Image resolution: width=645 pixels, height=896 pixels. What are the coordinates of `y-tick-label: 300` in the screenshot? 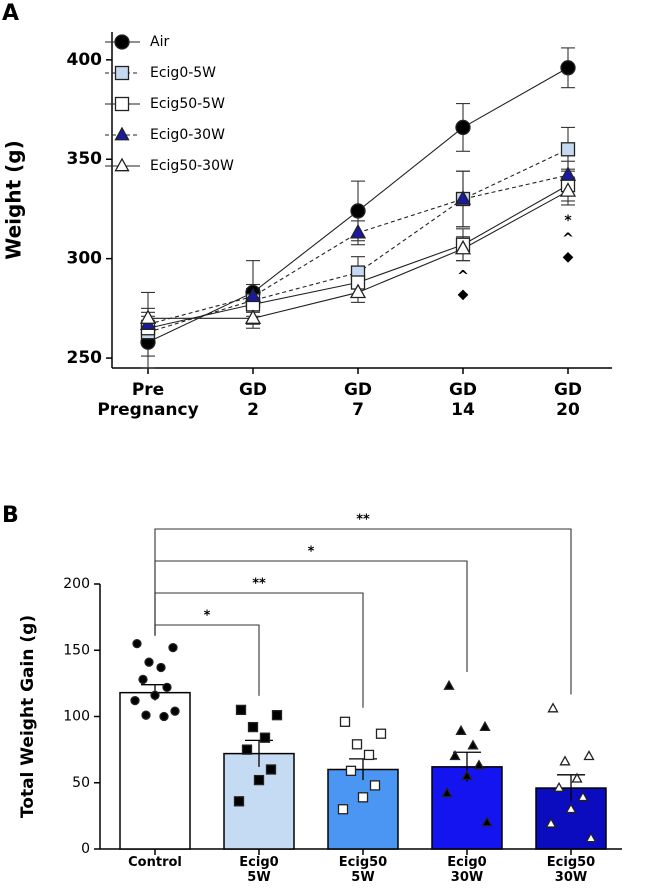 It's located at (85, 259).